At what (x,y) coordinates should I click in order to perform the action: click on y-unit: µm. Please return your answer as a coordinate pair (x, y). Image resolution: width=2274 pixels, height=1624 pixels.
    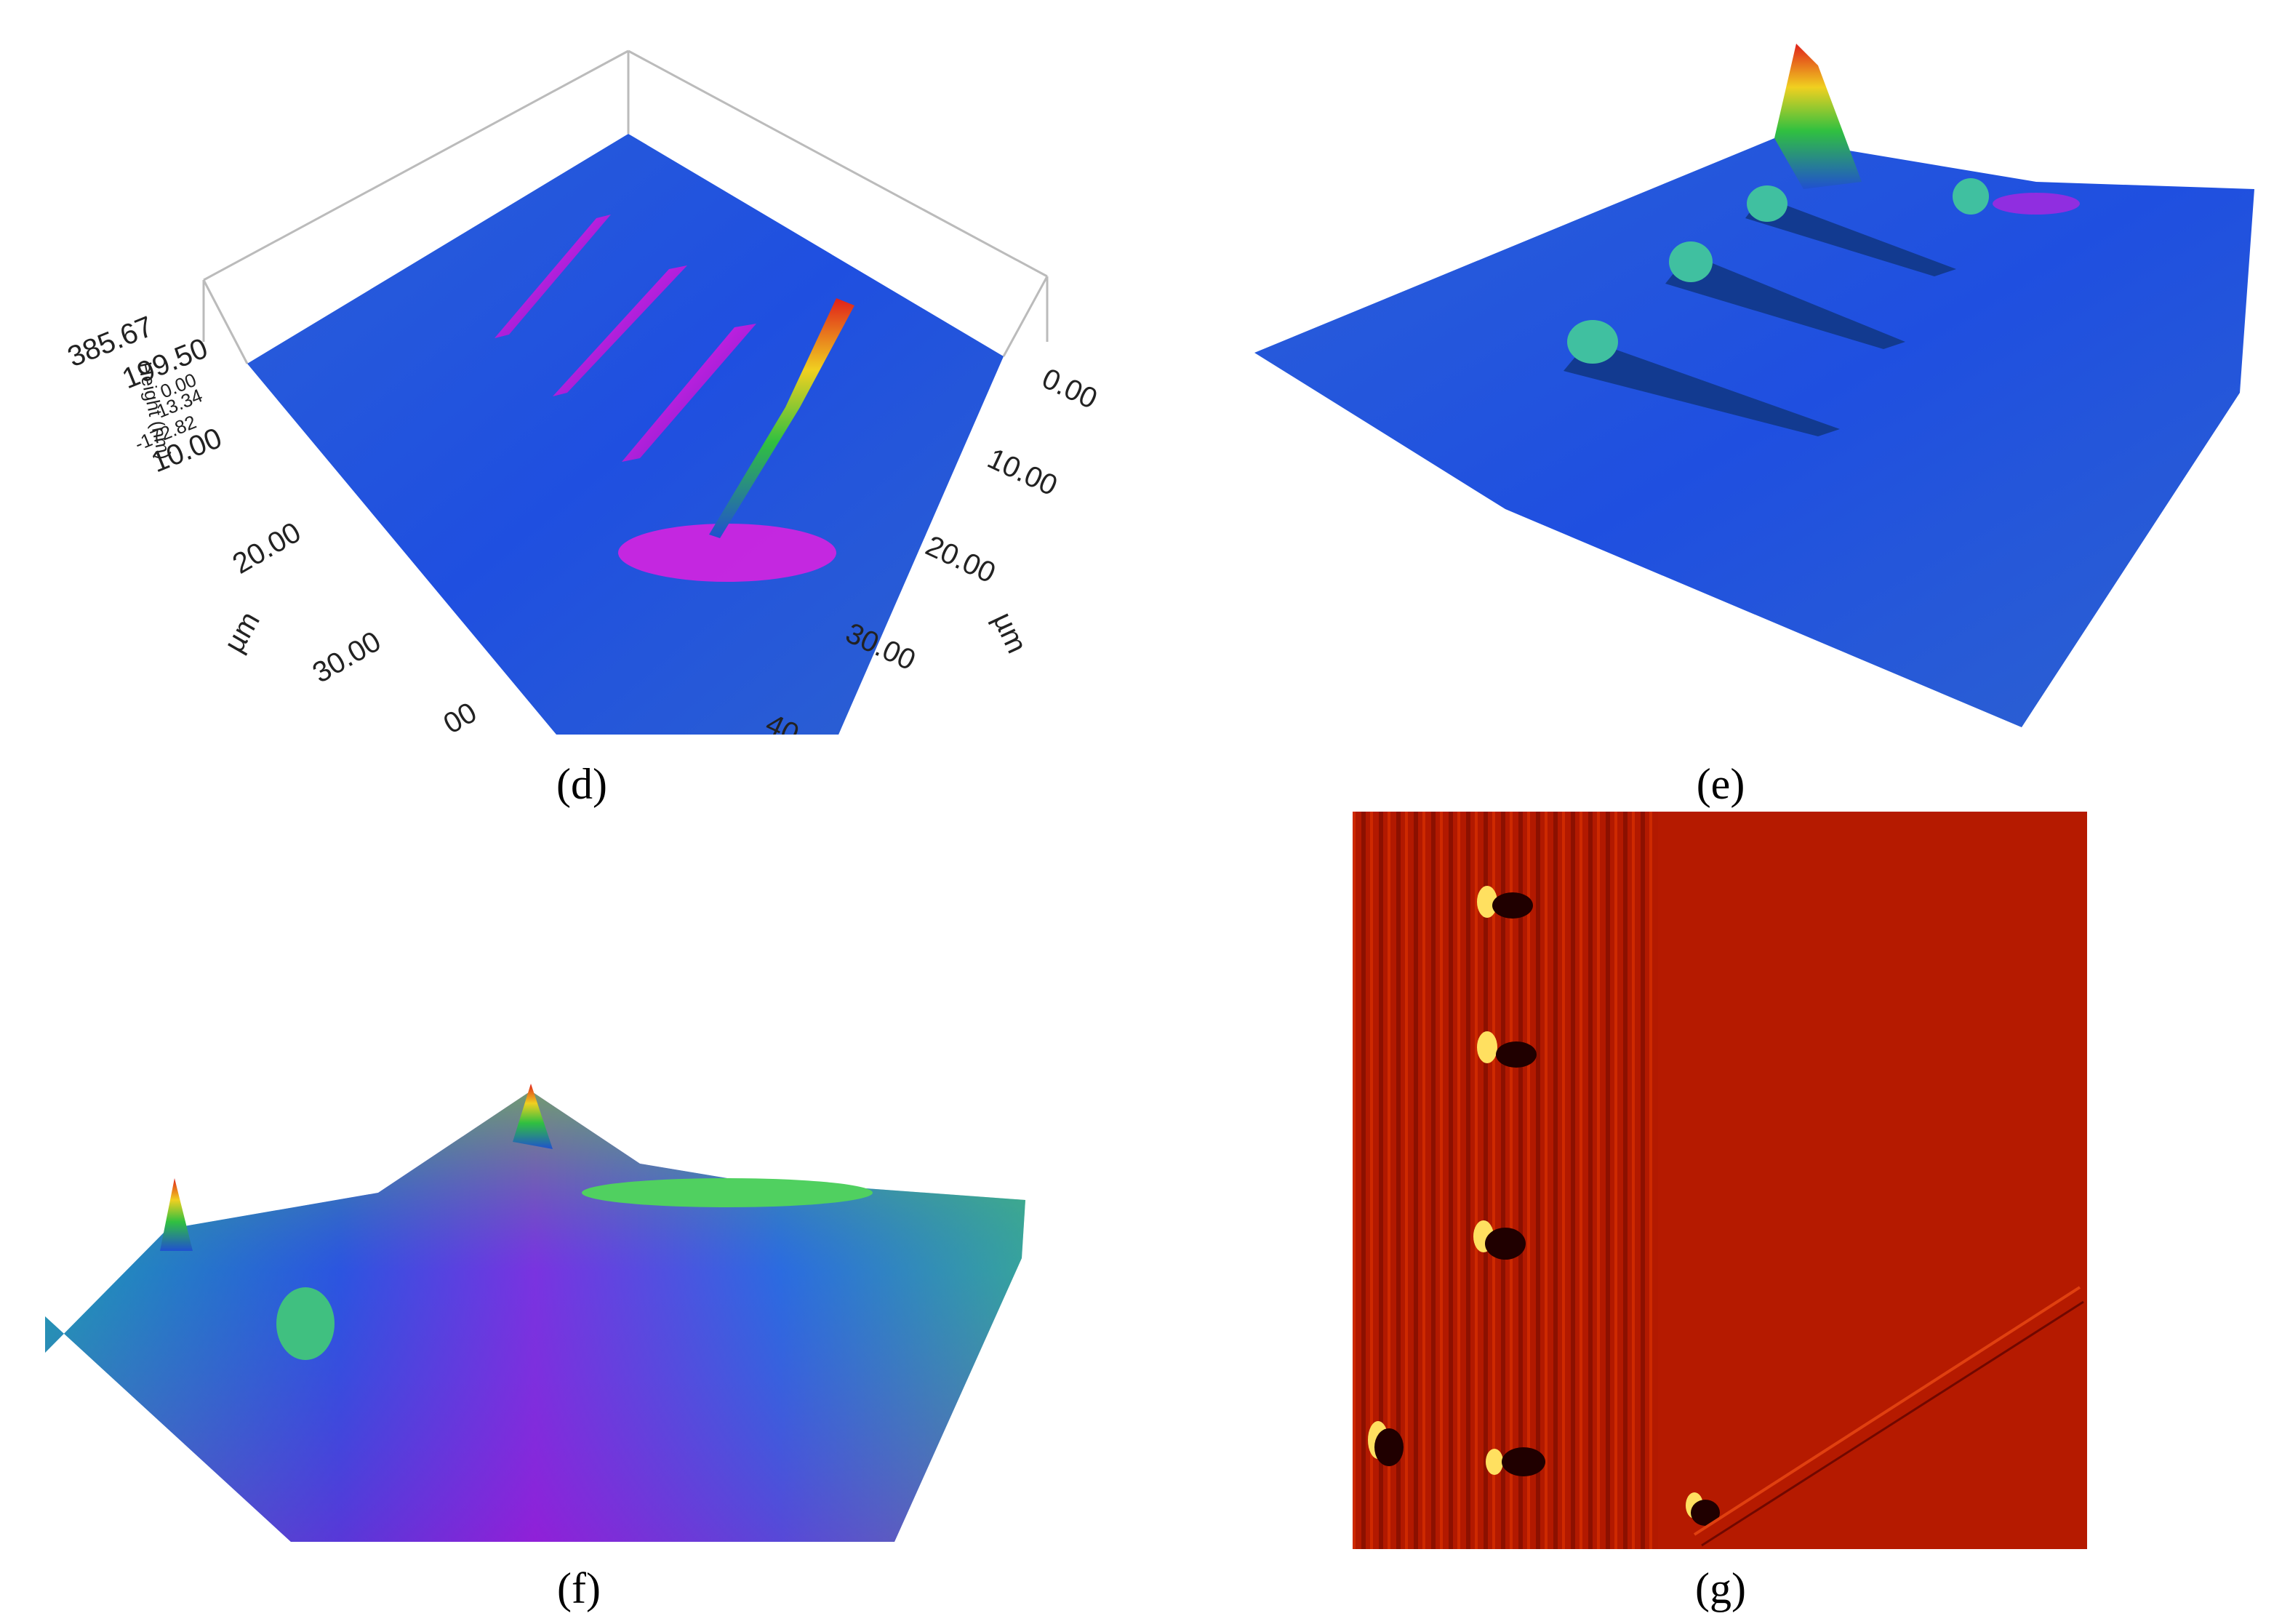
    Looking at the image, I should click on (1010, 632).